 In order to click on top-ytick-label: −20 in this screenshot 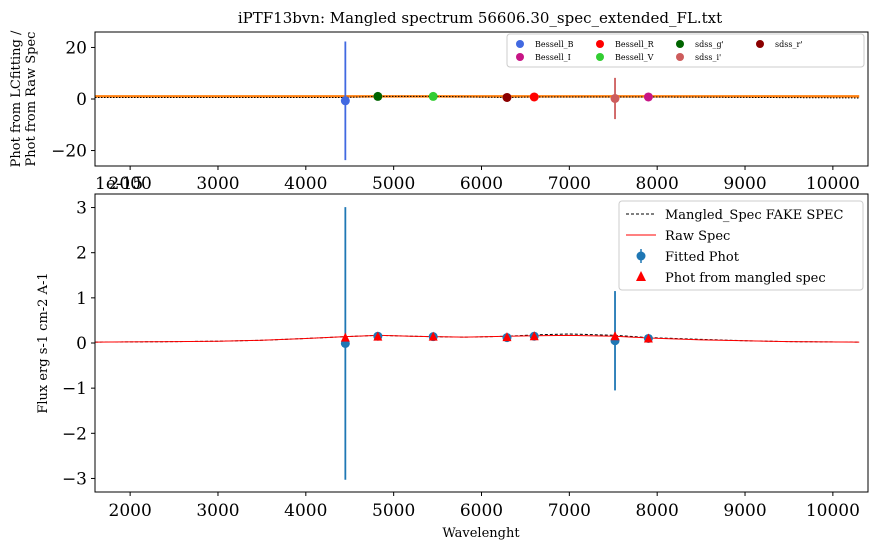, I will do `click(69, 152)`.